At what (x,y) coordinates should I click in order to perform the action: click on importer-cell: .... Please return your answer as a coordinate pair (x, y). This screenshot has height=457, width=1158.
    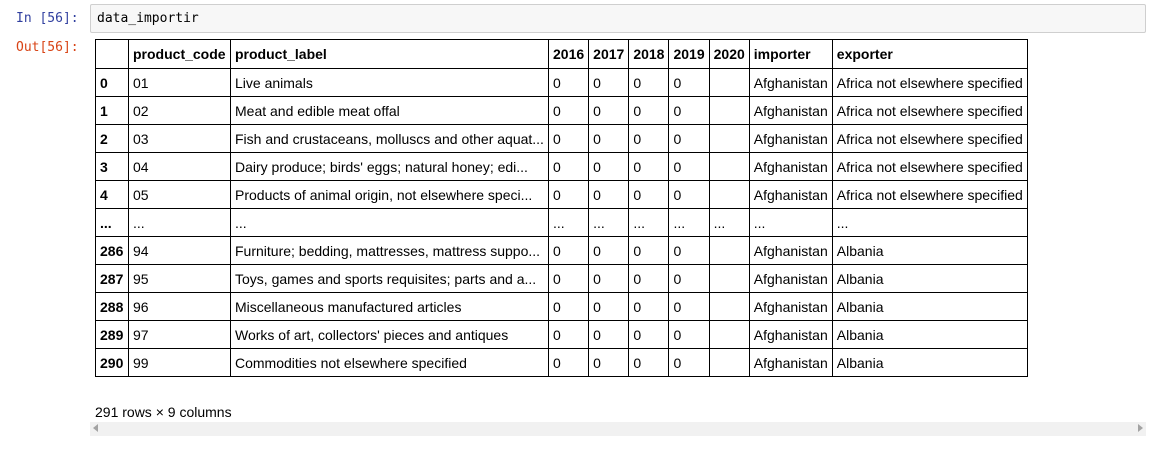
    Looking at the image, I should click on (790, 222).